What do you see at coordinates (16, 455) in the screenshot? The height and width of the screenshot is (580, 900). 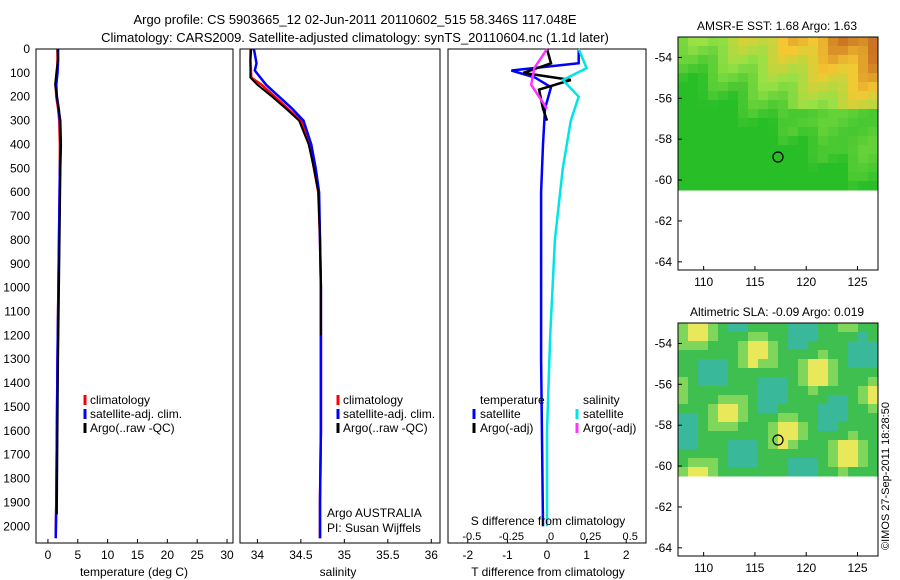 I see `depth-tick-label: 1700` at bounding box center [16, 455].